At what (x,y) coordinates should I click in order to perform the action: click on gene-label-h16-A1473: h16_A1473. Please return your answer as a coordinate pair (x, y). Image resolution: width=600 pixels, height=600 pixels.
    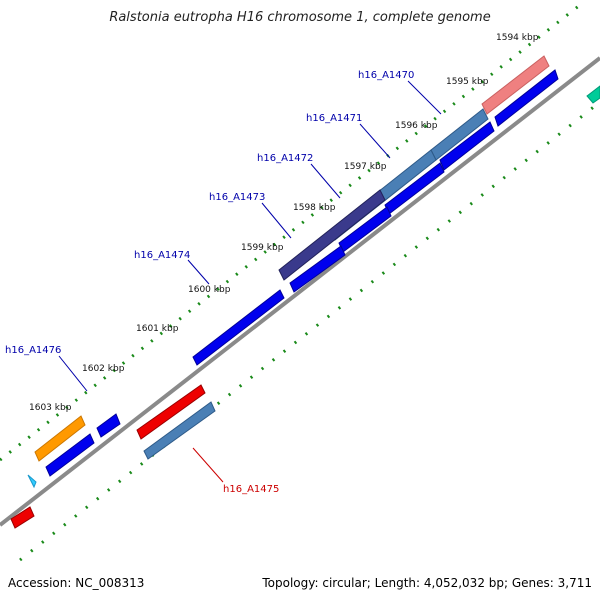
    Looking at the image, I should click on (237, 197).